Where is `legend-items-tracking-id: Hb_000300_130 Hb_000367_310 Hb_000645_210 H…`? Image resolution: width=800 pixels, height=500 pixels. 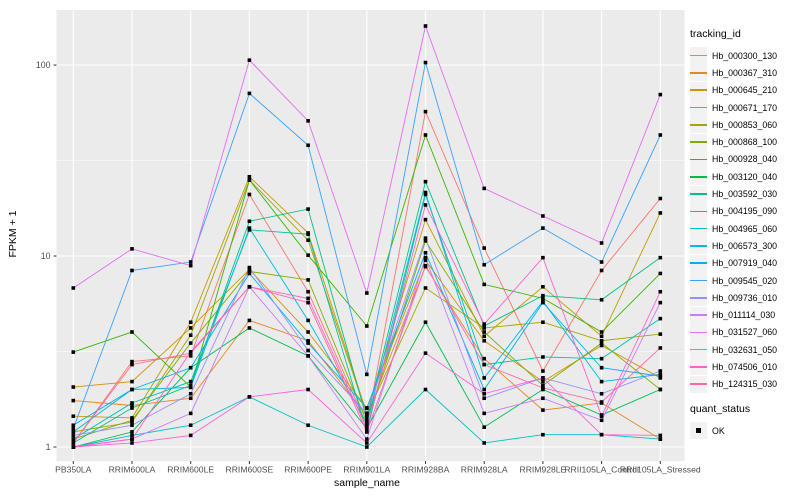 legend-items-tracking-id: Hb_000300_130 Hb_000367_310 Hb_000645_210 H… is located at coordinates (744, 220).